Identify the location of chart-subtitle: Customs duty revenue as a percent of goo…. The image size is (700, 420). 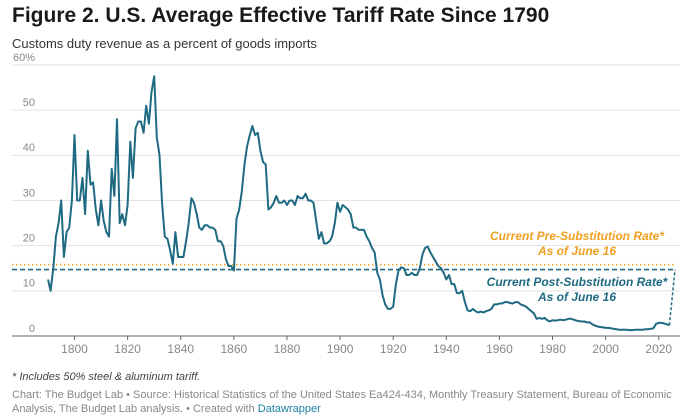
(164, 43).